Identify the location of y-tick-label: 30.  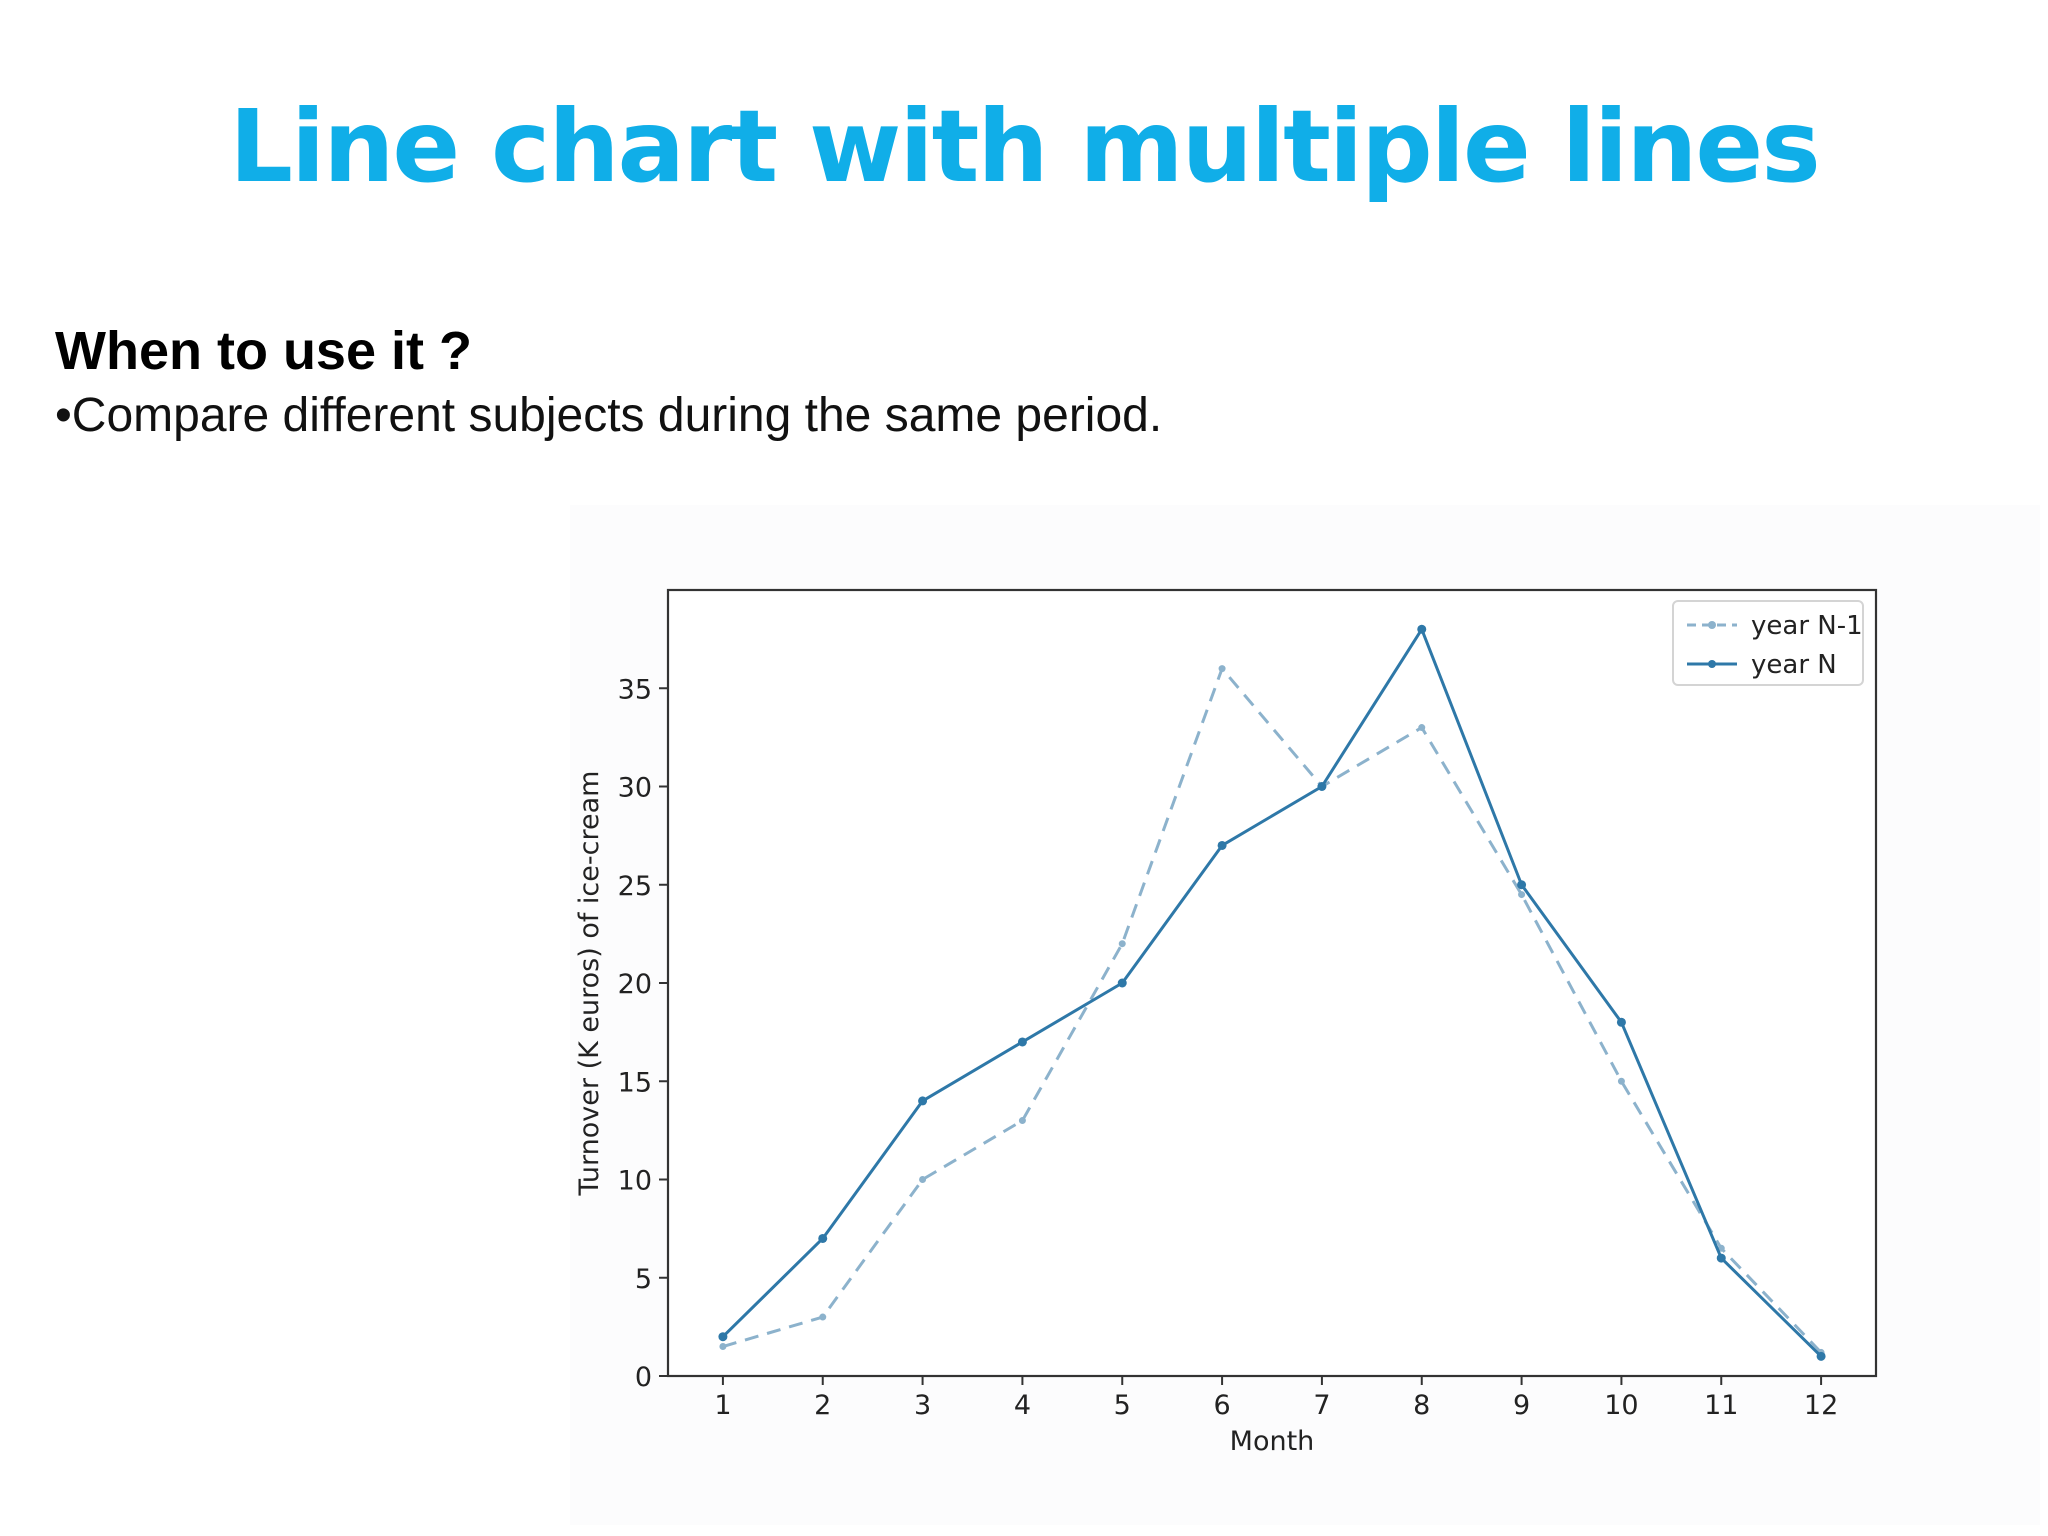
(635, 788).